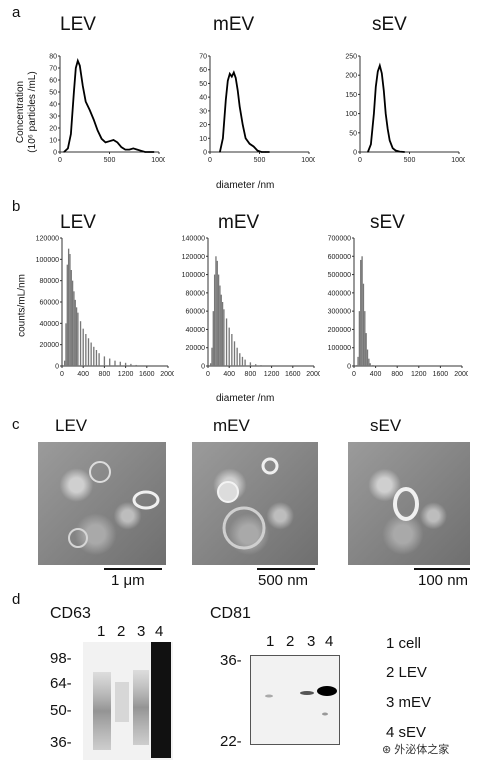 The image size is (480, 768). What do you see at coordinates (231, 425) in the screenshot?
I see `panel-c-title-mev: mEV` at bounding box center [231, 425].